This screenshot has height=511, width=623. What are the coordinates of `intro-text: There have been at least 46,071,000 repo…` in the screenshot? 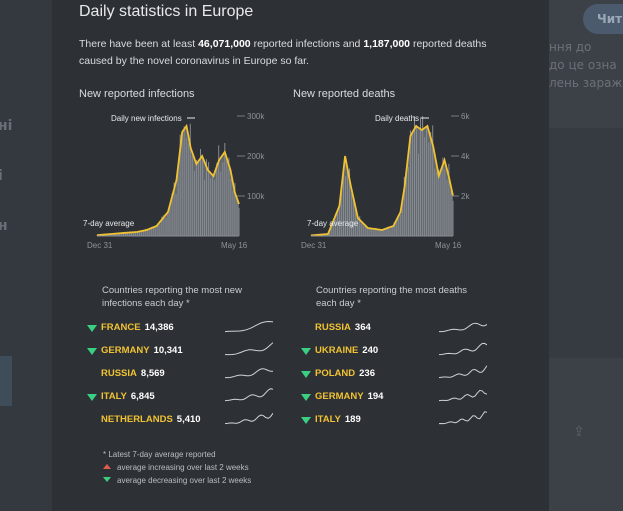 It's located at (299, 53).